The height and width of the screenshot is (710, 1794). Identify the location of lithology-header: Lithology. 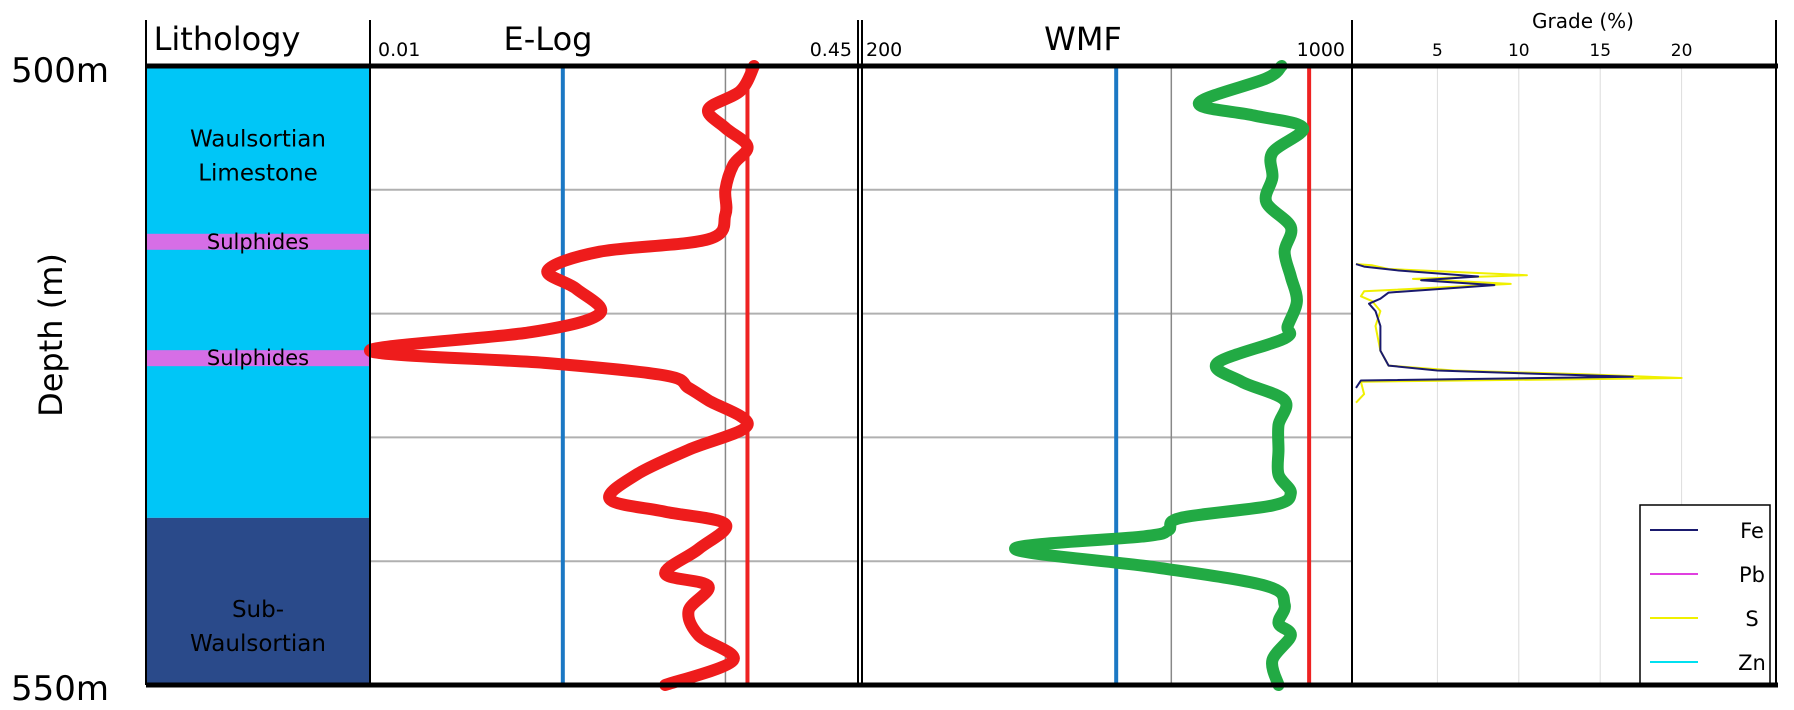
(227, 39).